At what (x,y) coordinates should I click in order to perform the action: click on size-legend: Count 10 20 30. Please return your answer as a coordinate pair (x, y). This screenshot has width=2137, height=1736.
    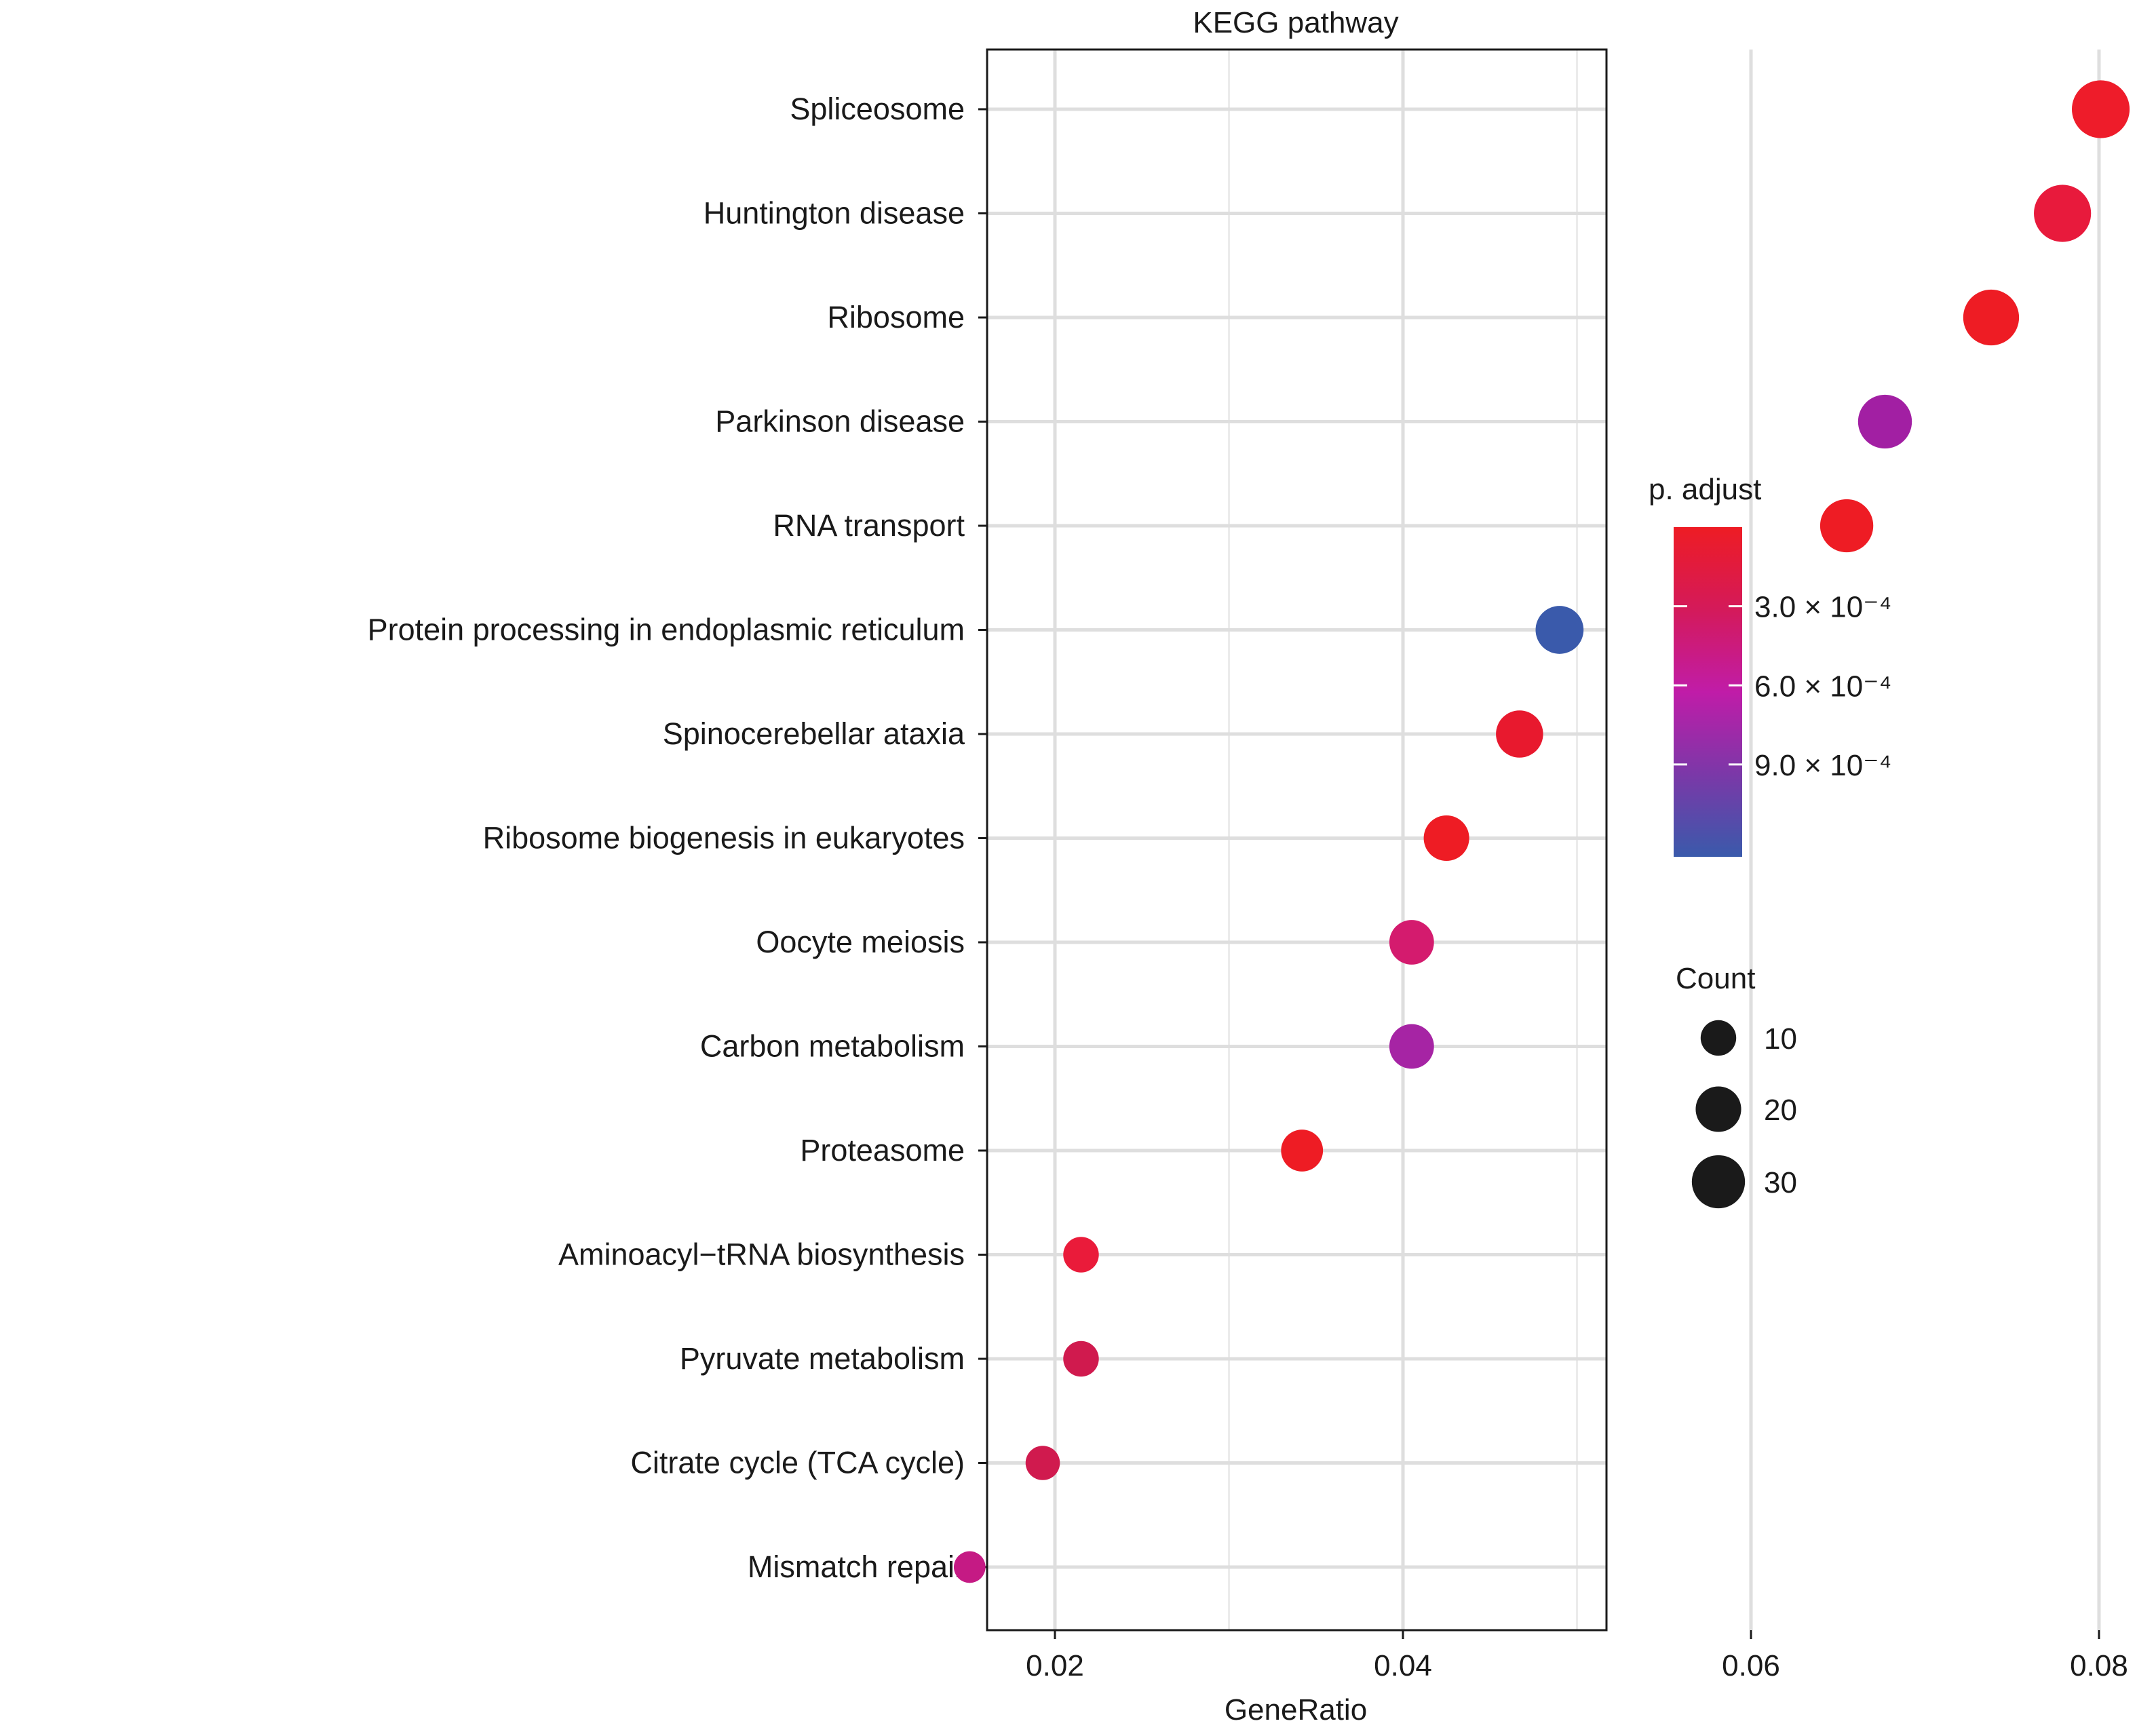
    Looking at the image, I should click on (1736, 1085).